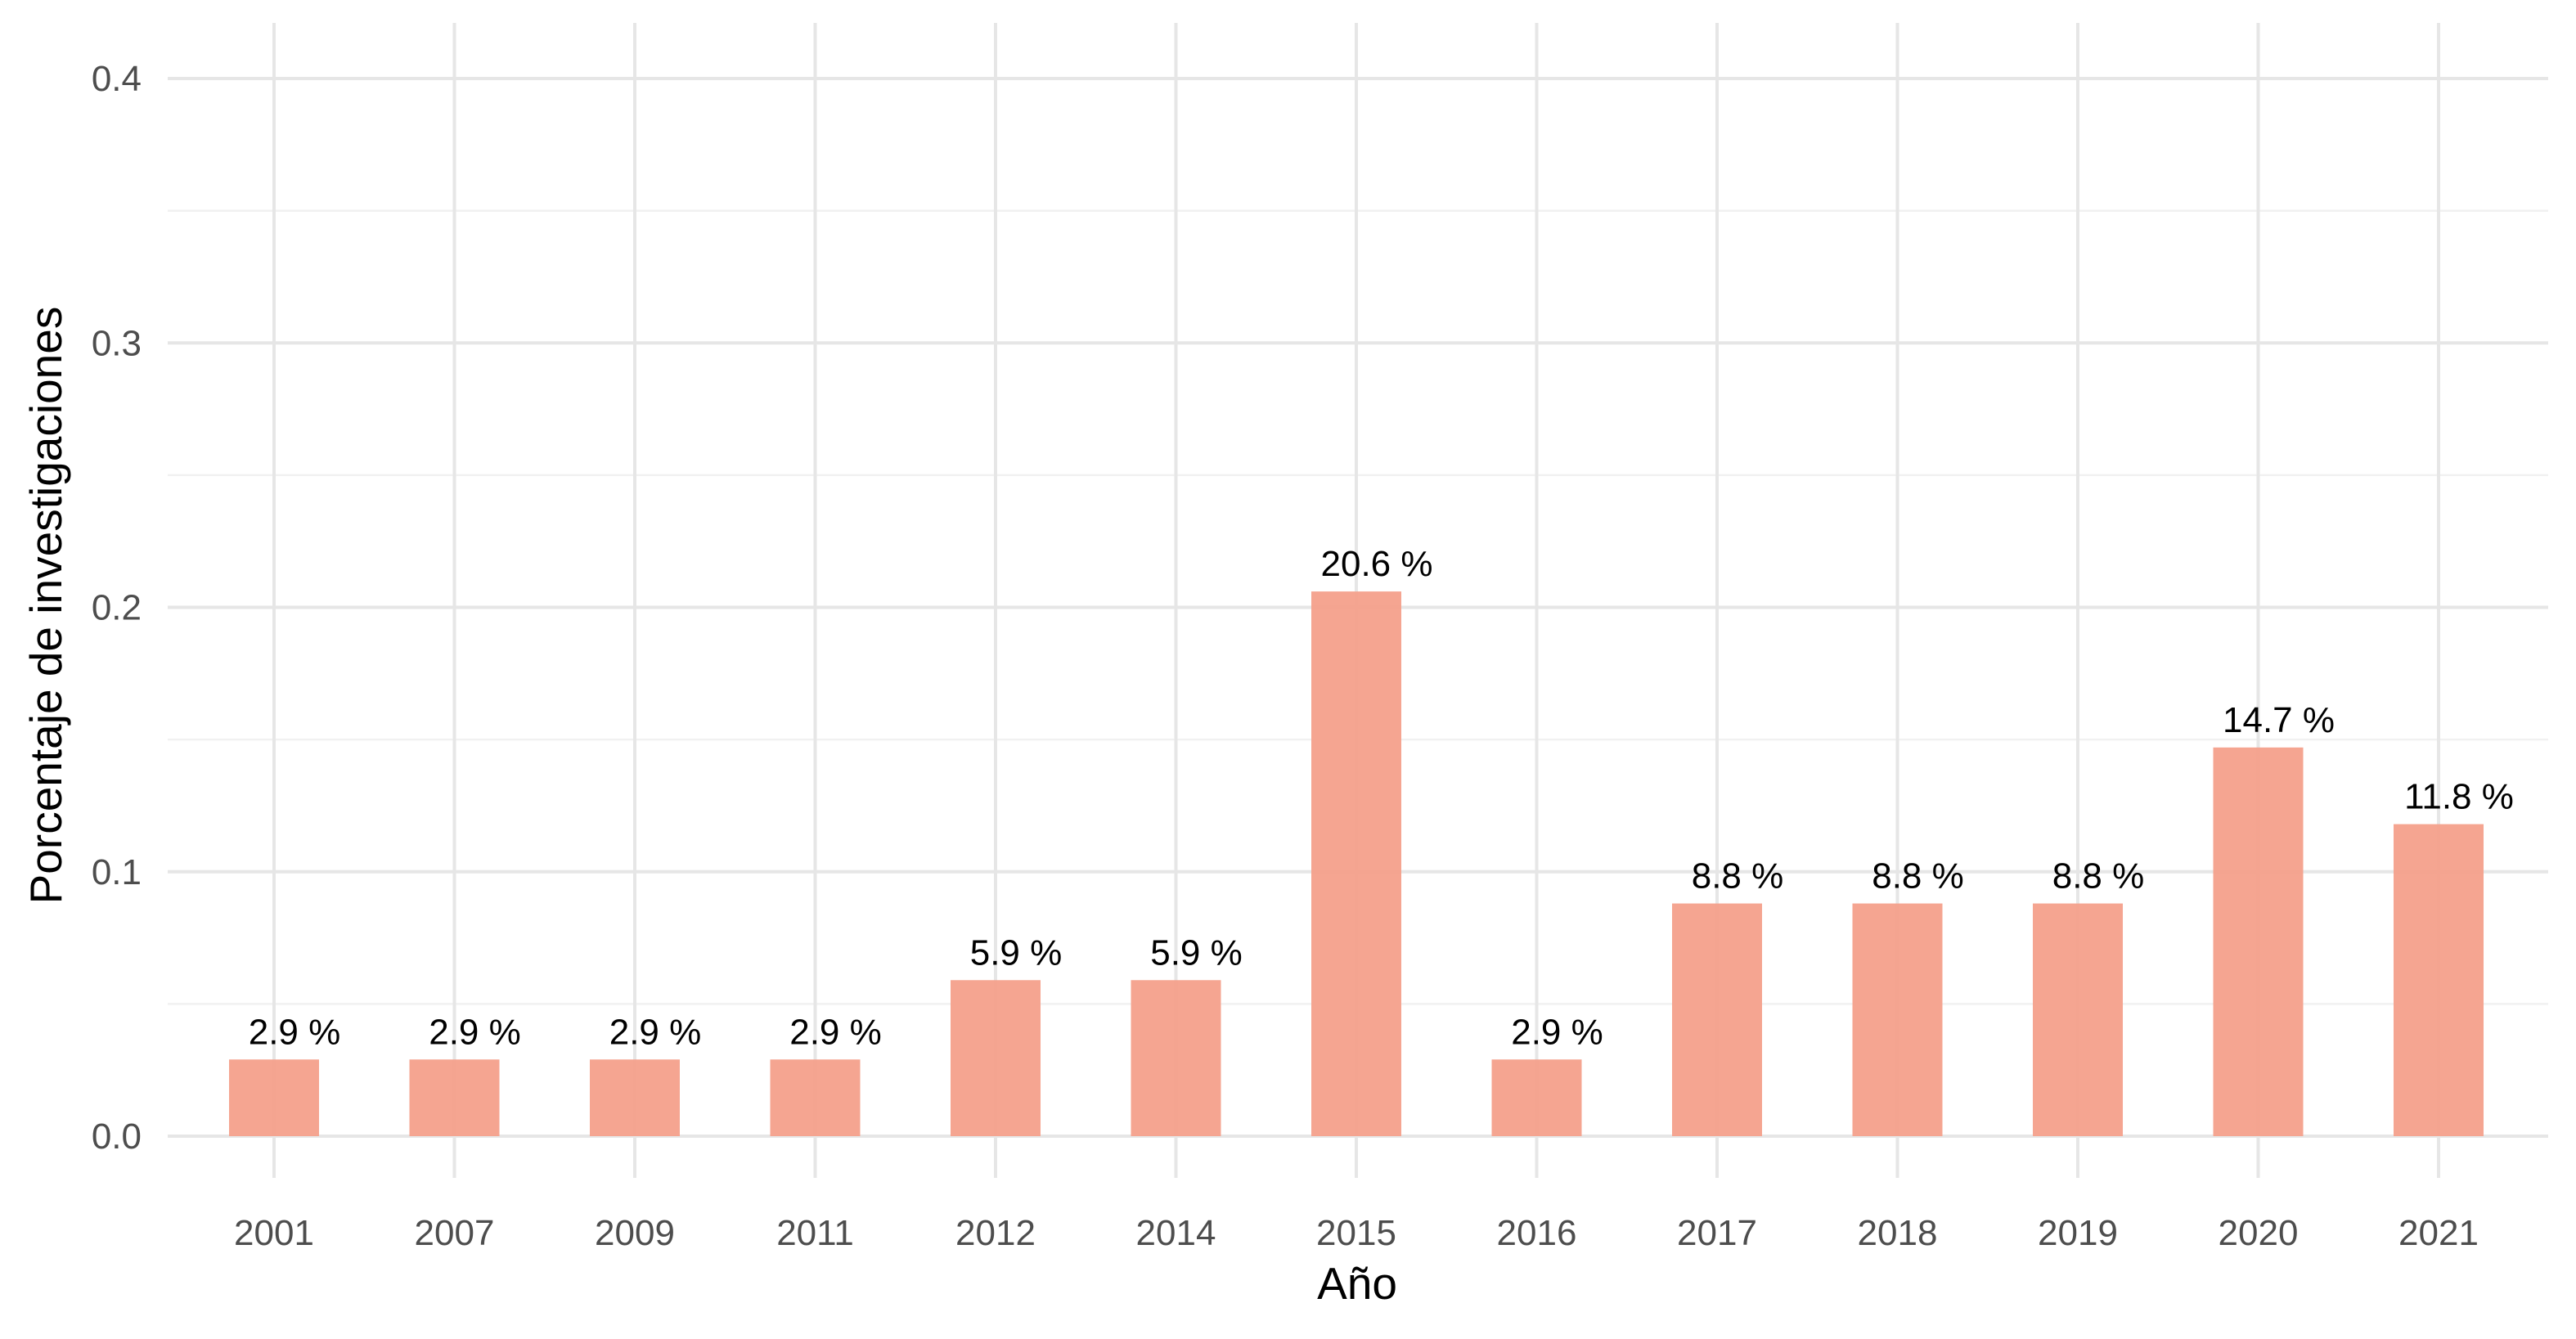  Describe the element at coordinates (996, 1058) in the screenshot. I see `bar-2012` at that location.